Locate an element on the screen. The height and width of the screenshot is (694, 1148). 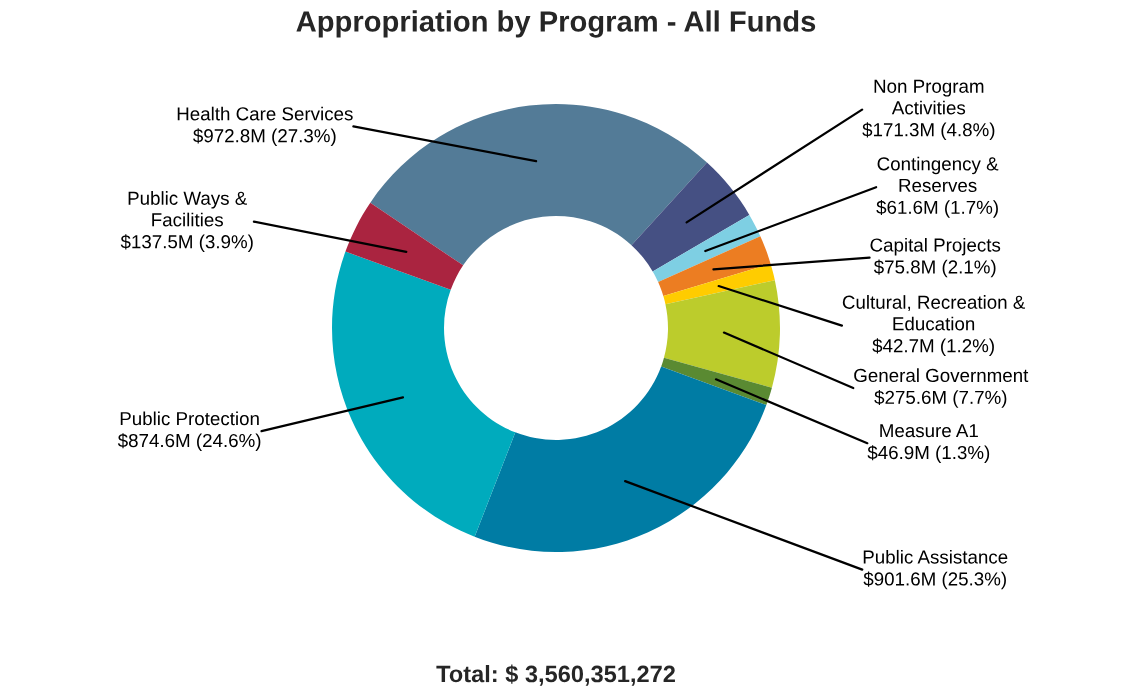
slice-label: Non Program Activities is located at coordinates (929, 97).